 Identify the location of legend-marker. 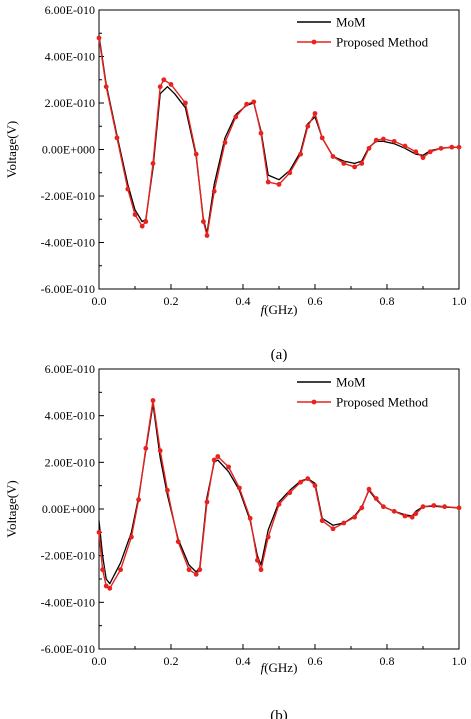
(314, 402).